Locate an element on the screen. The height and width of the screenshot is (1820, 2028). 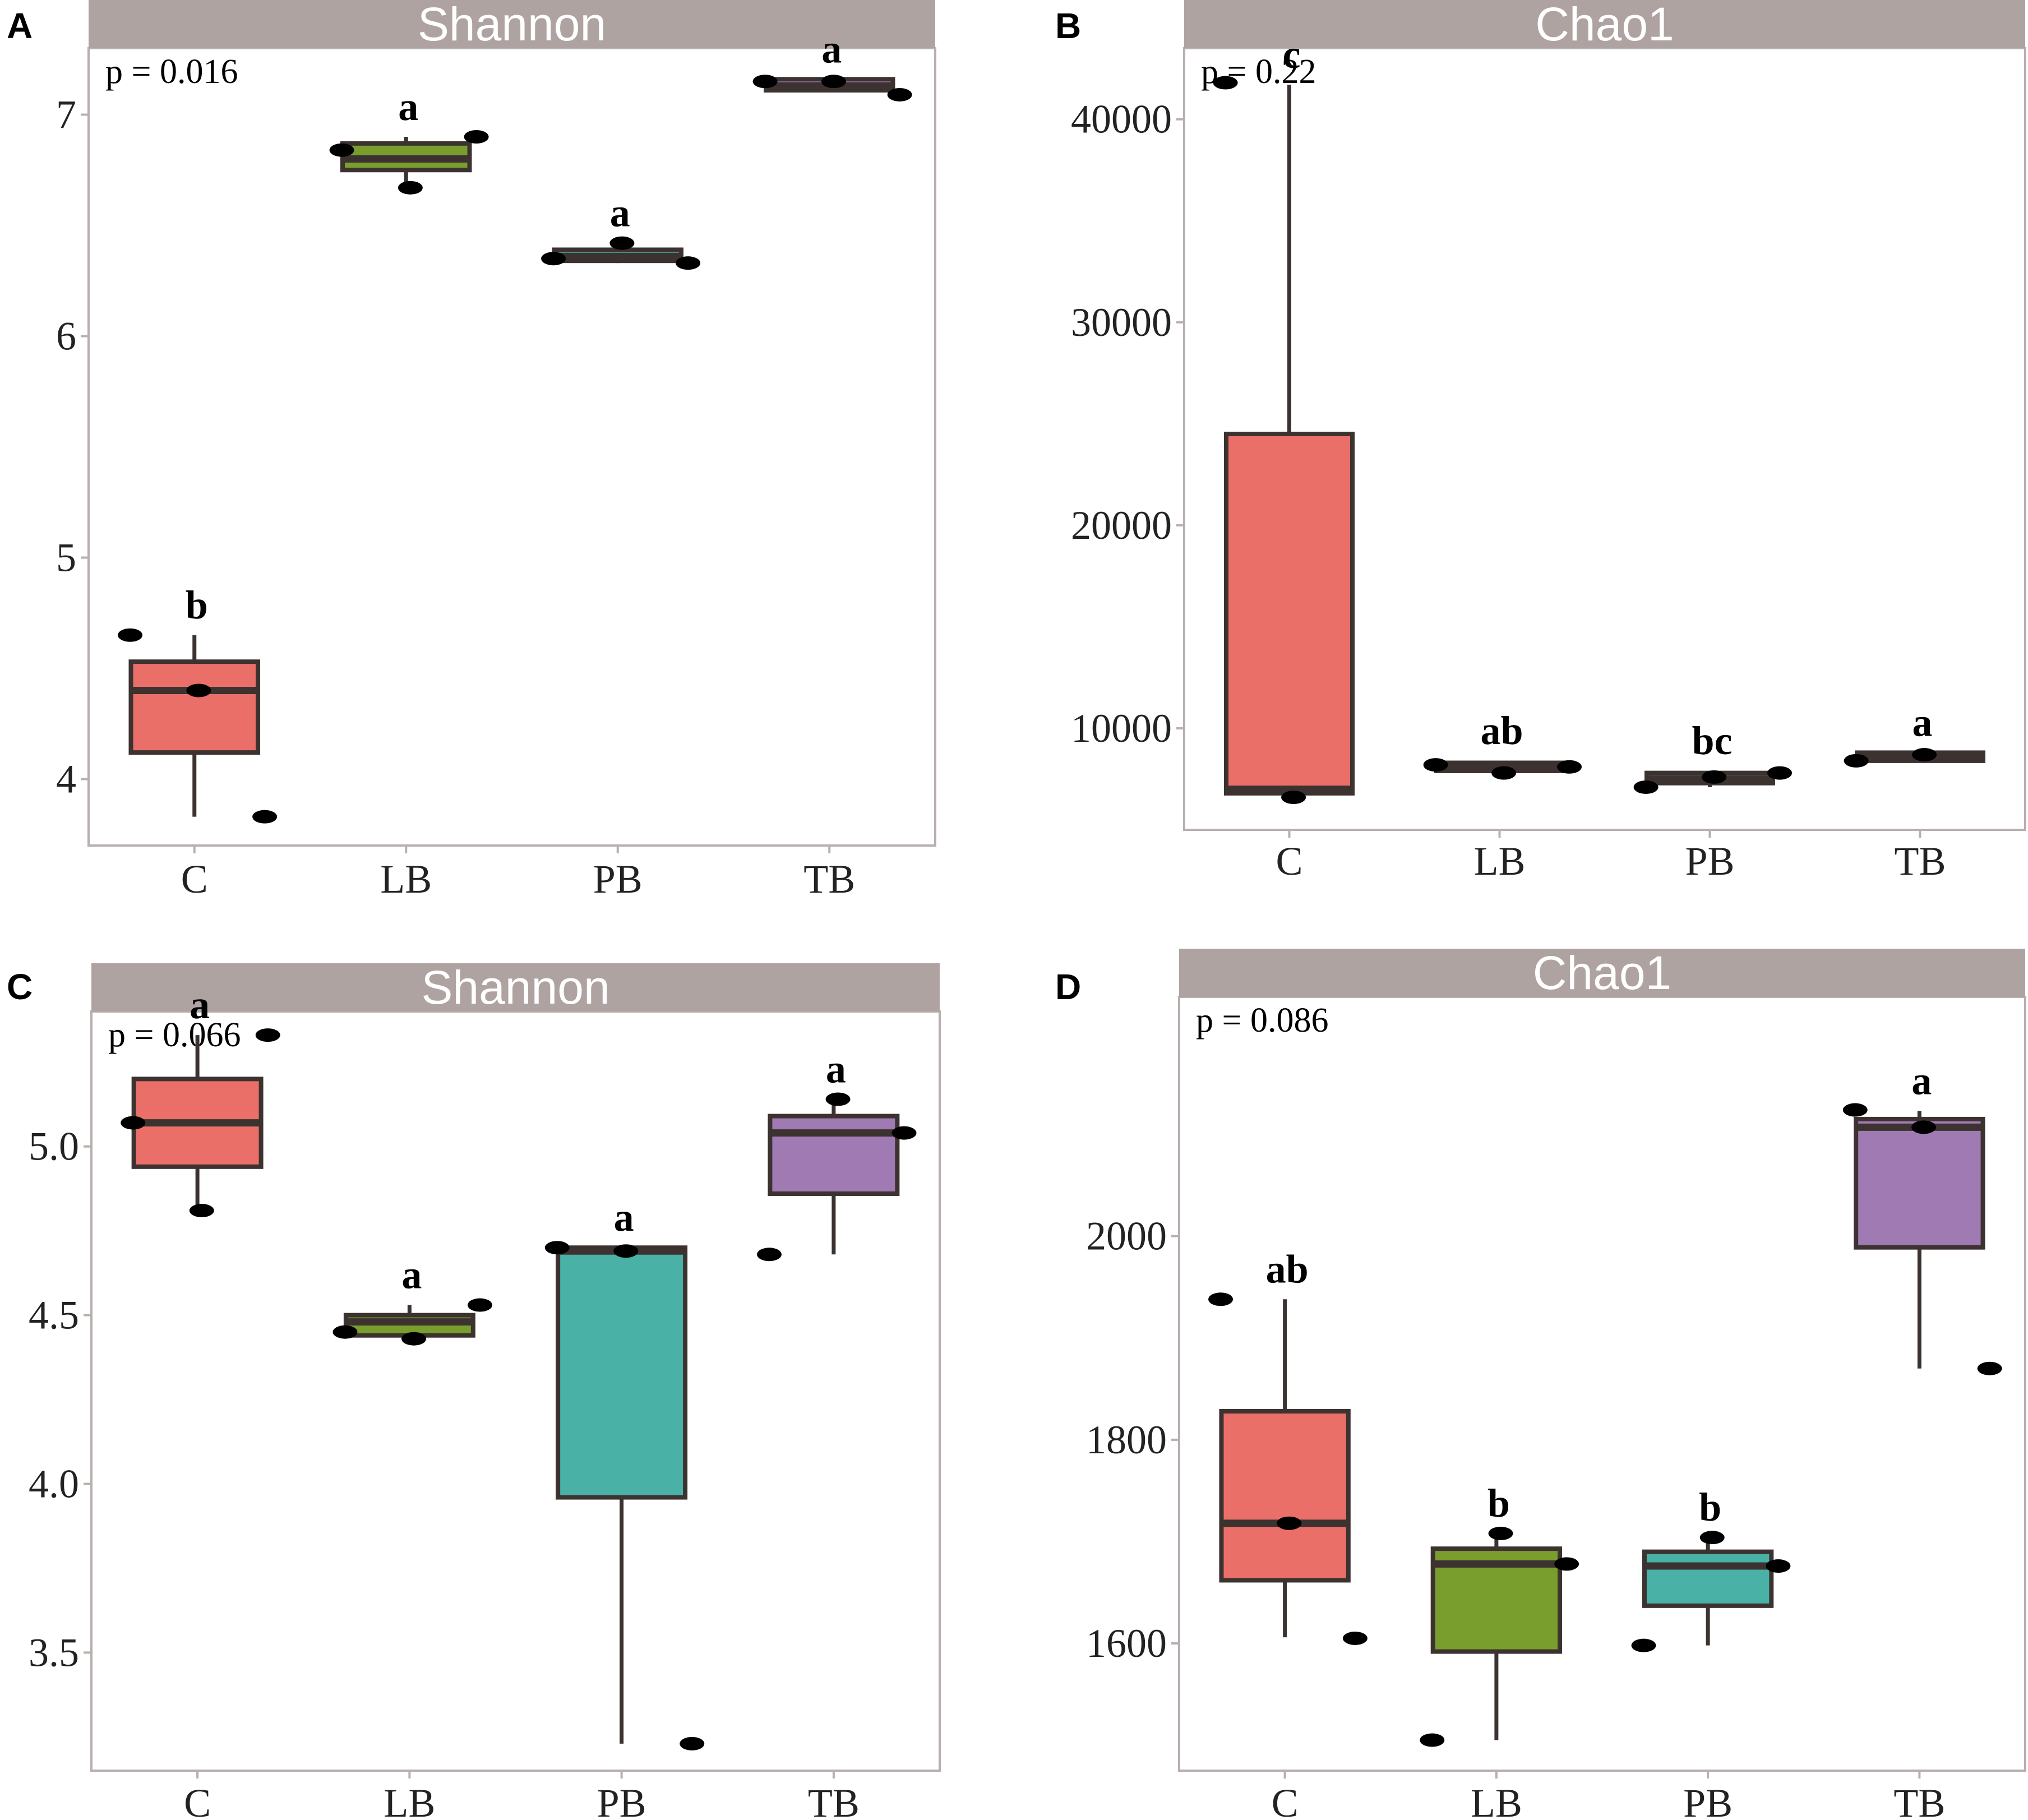
box-pb: bc is located at coordinates (1713, 756).